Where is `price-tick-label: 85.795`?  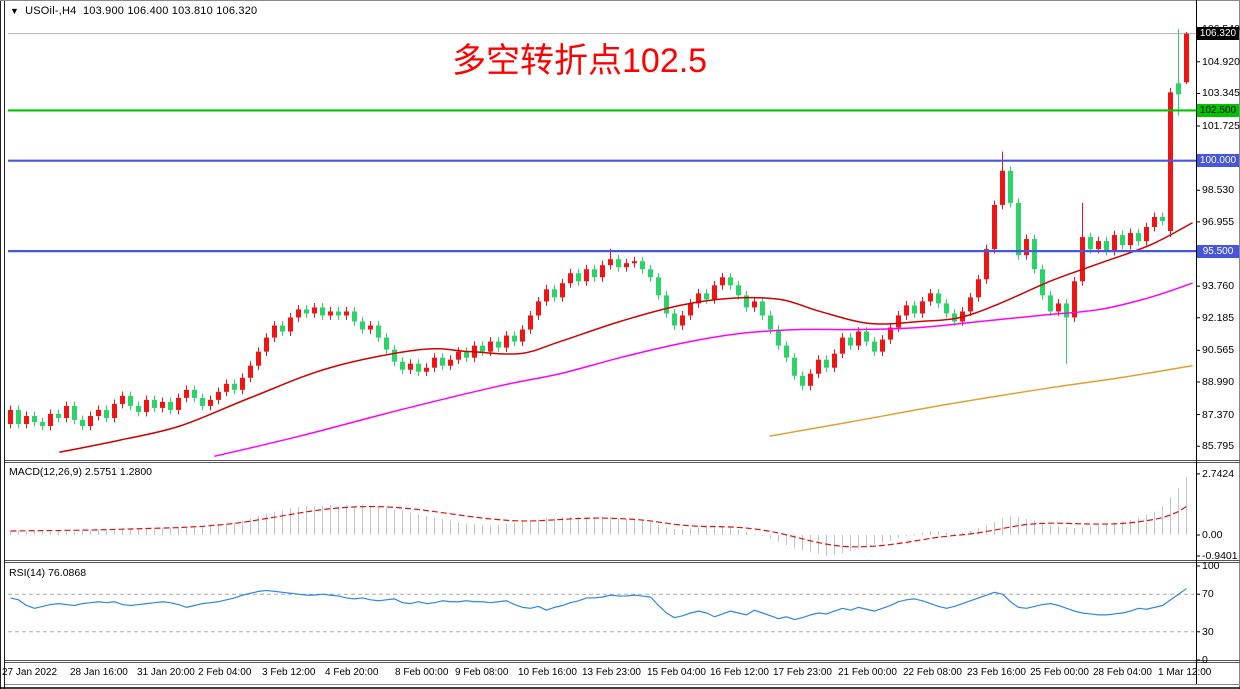
price-tick-label: 85.795 is located at coordinates (1218, 446).